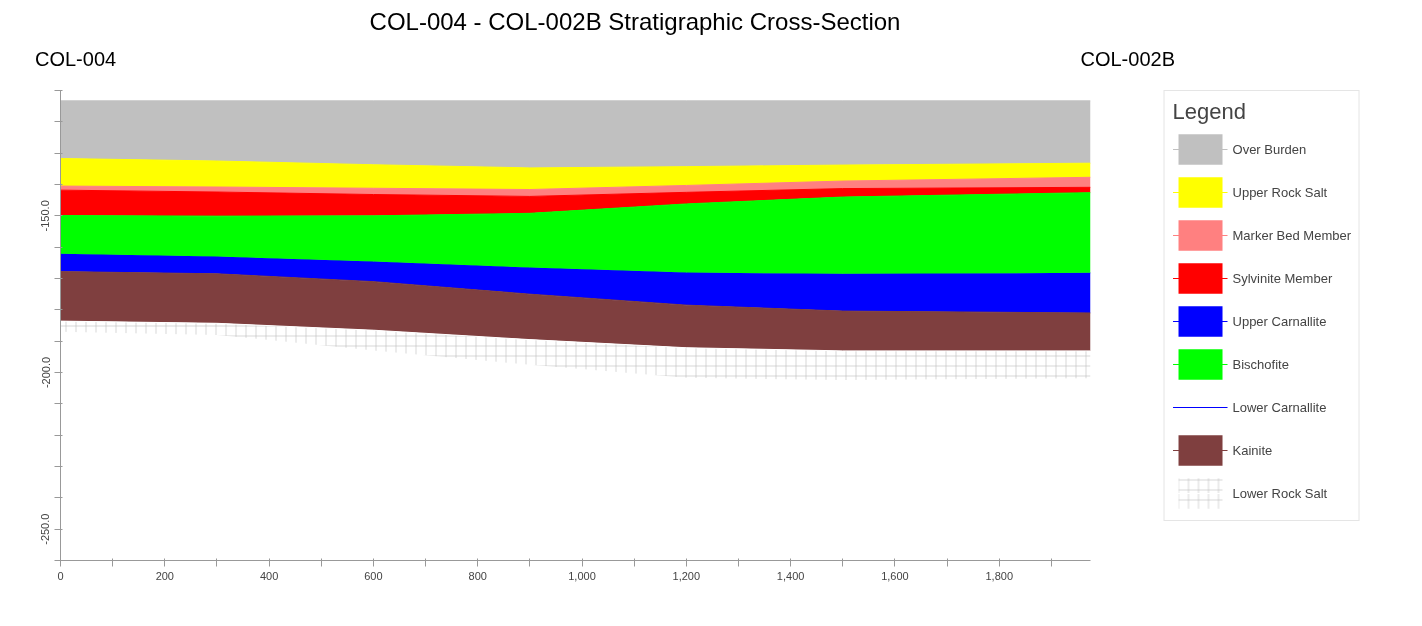  Describe the element at coordinates (686, 575) in the screenshot. I see `x-tick-label: 1,200` at that location.